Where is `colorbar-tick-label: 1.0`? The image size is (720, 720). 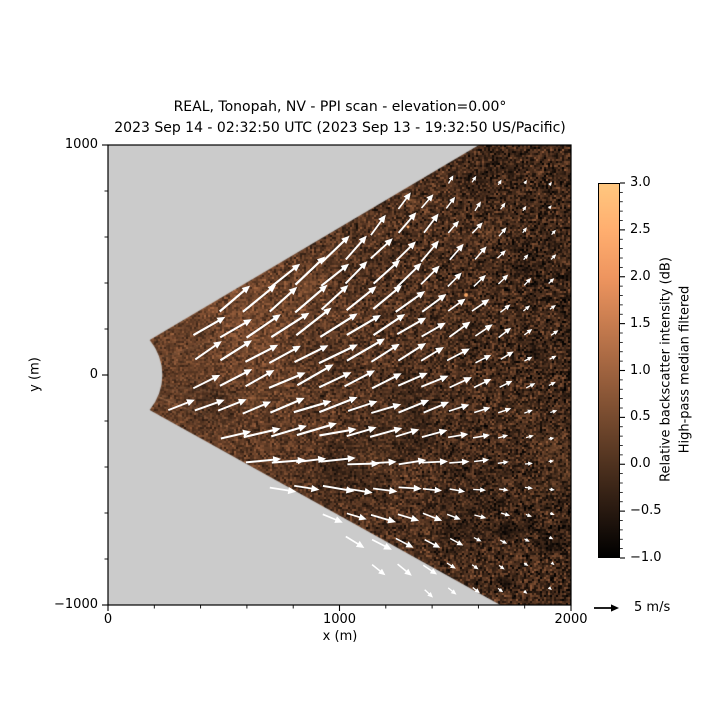
colorbar-tick-label: 1.0 is located at coordinates (640, 370).